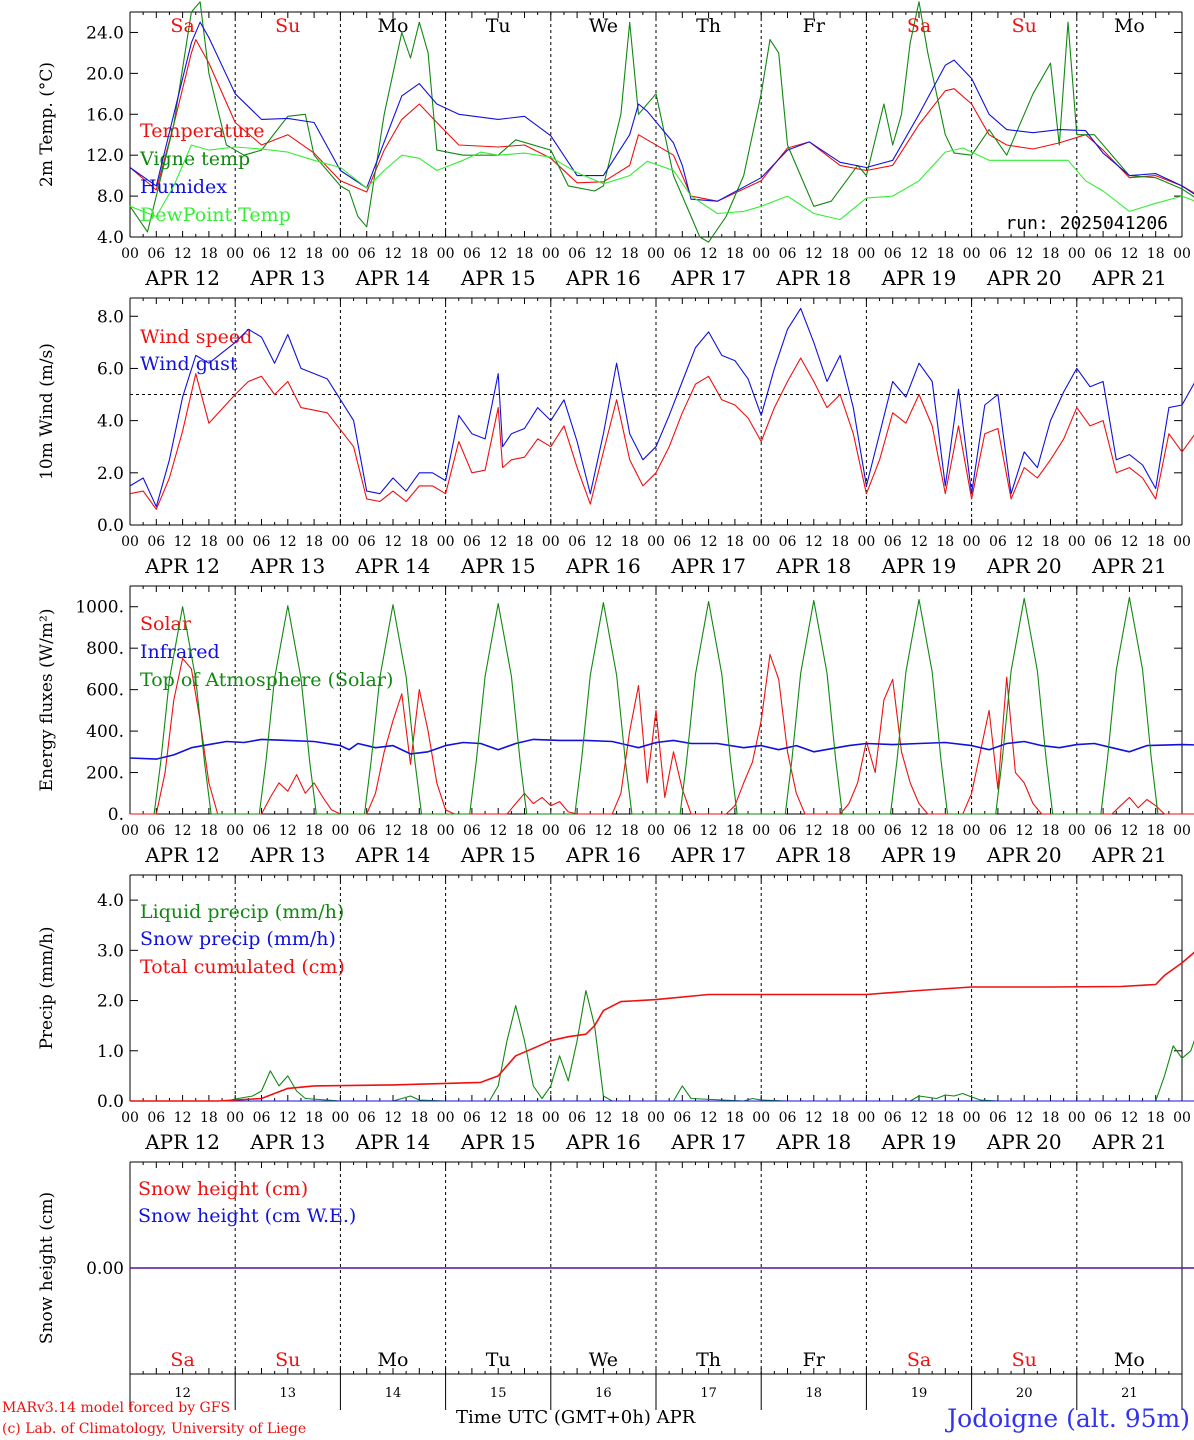 Image resolution: width=1194 pixels, height=1440 pixels. What do you see at coordinates (105, 649) in the screenshot?
I see `y-tick-label: 800.` at bounding box center [105, 649].